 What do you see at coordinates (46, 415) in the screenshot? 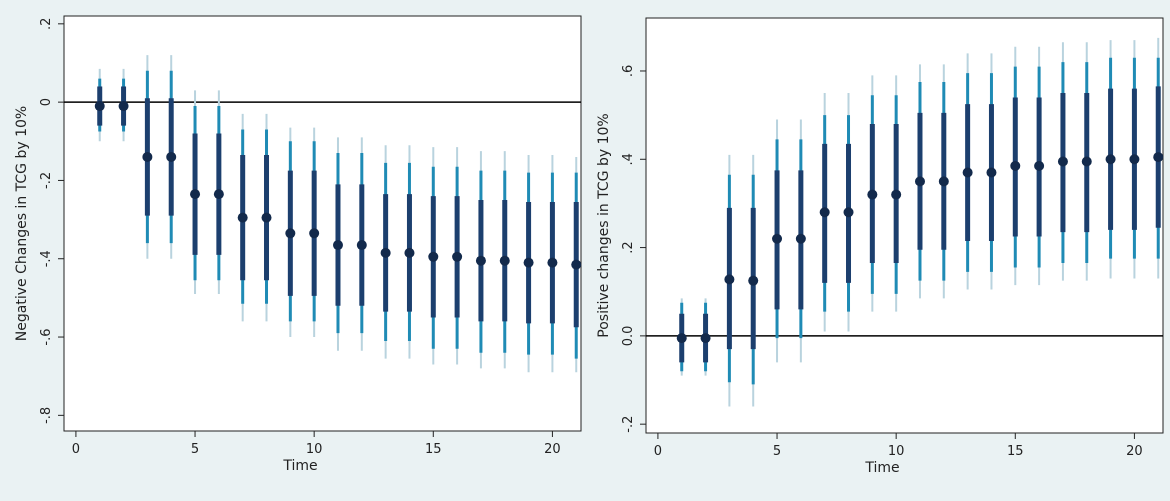
I see `y-tick-label: -.8` at bounding box center [46, 415].